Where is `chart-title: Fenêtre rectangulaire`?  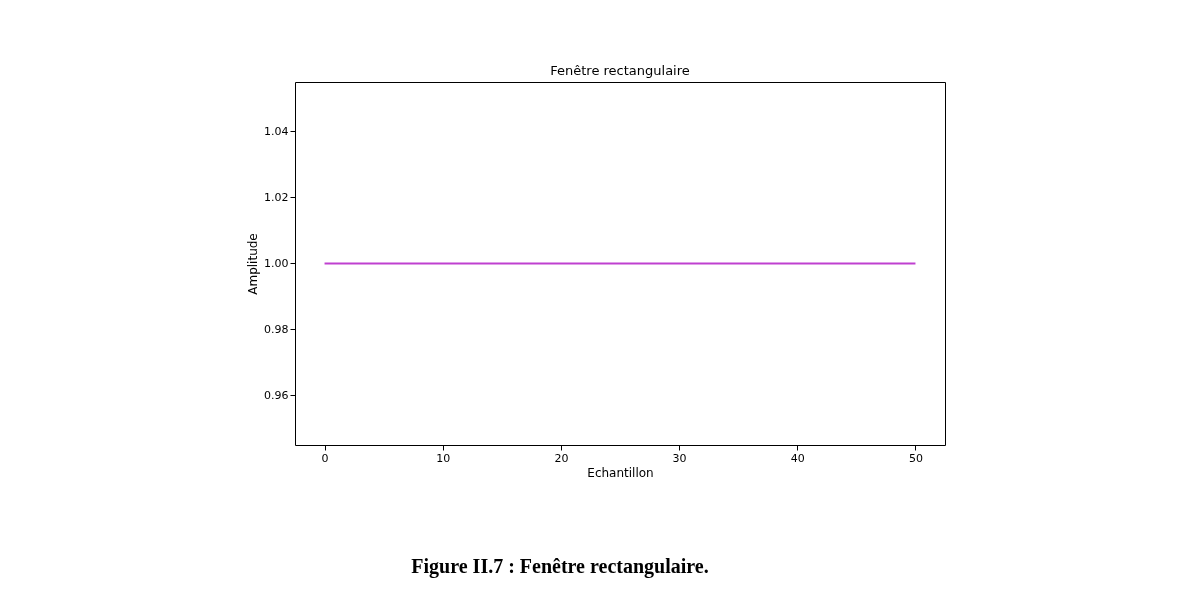
chart-title: Fenêtre rectangulaire is located at coordinates (620, 70).